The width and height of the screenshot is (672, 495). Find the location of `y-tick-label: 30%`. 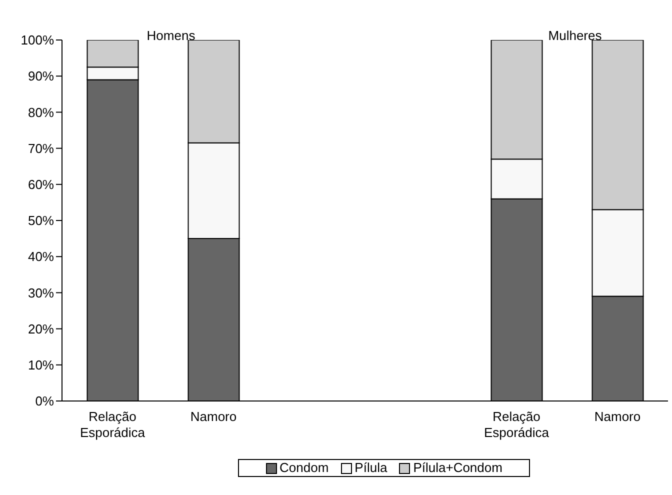

y-tick-label: 30% is located at coordinates (41, 292).